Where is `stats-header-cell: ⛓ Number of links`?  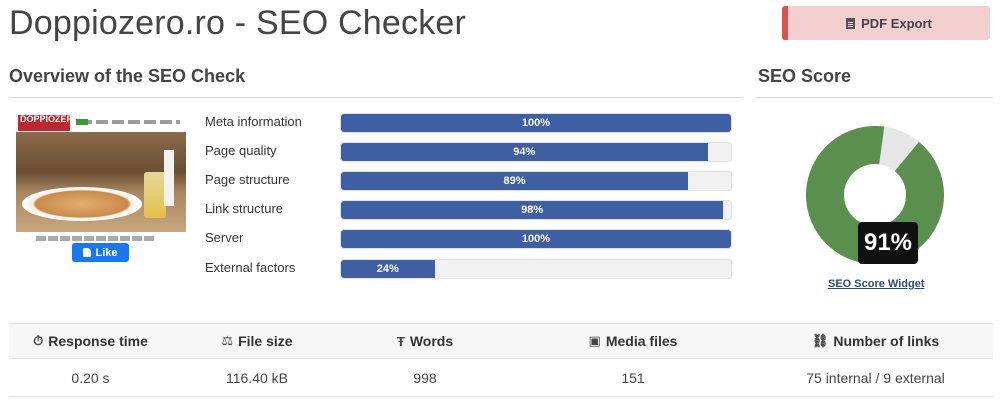
stats-header-cell: ⛓ Number of links is located at coordinates (875, 341).